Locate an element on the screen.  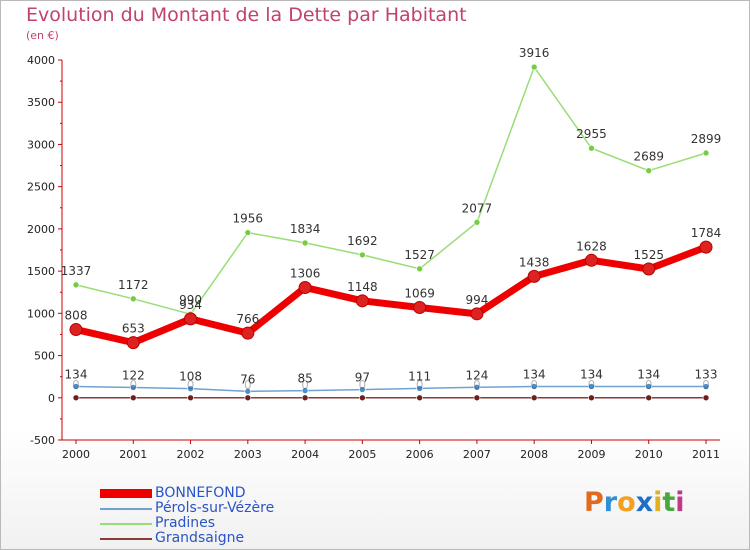
data-label-perols: 122 is located at coordinates (133, 375).